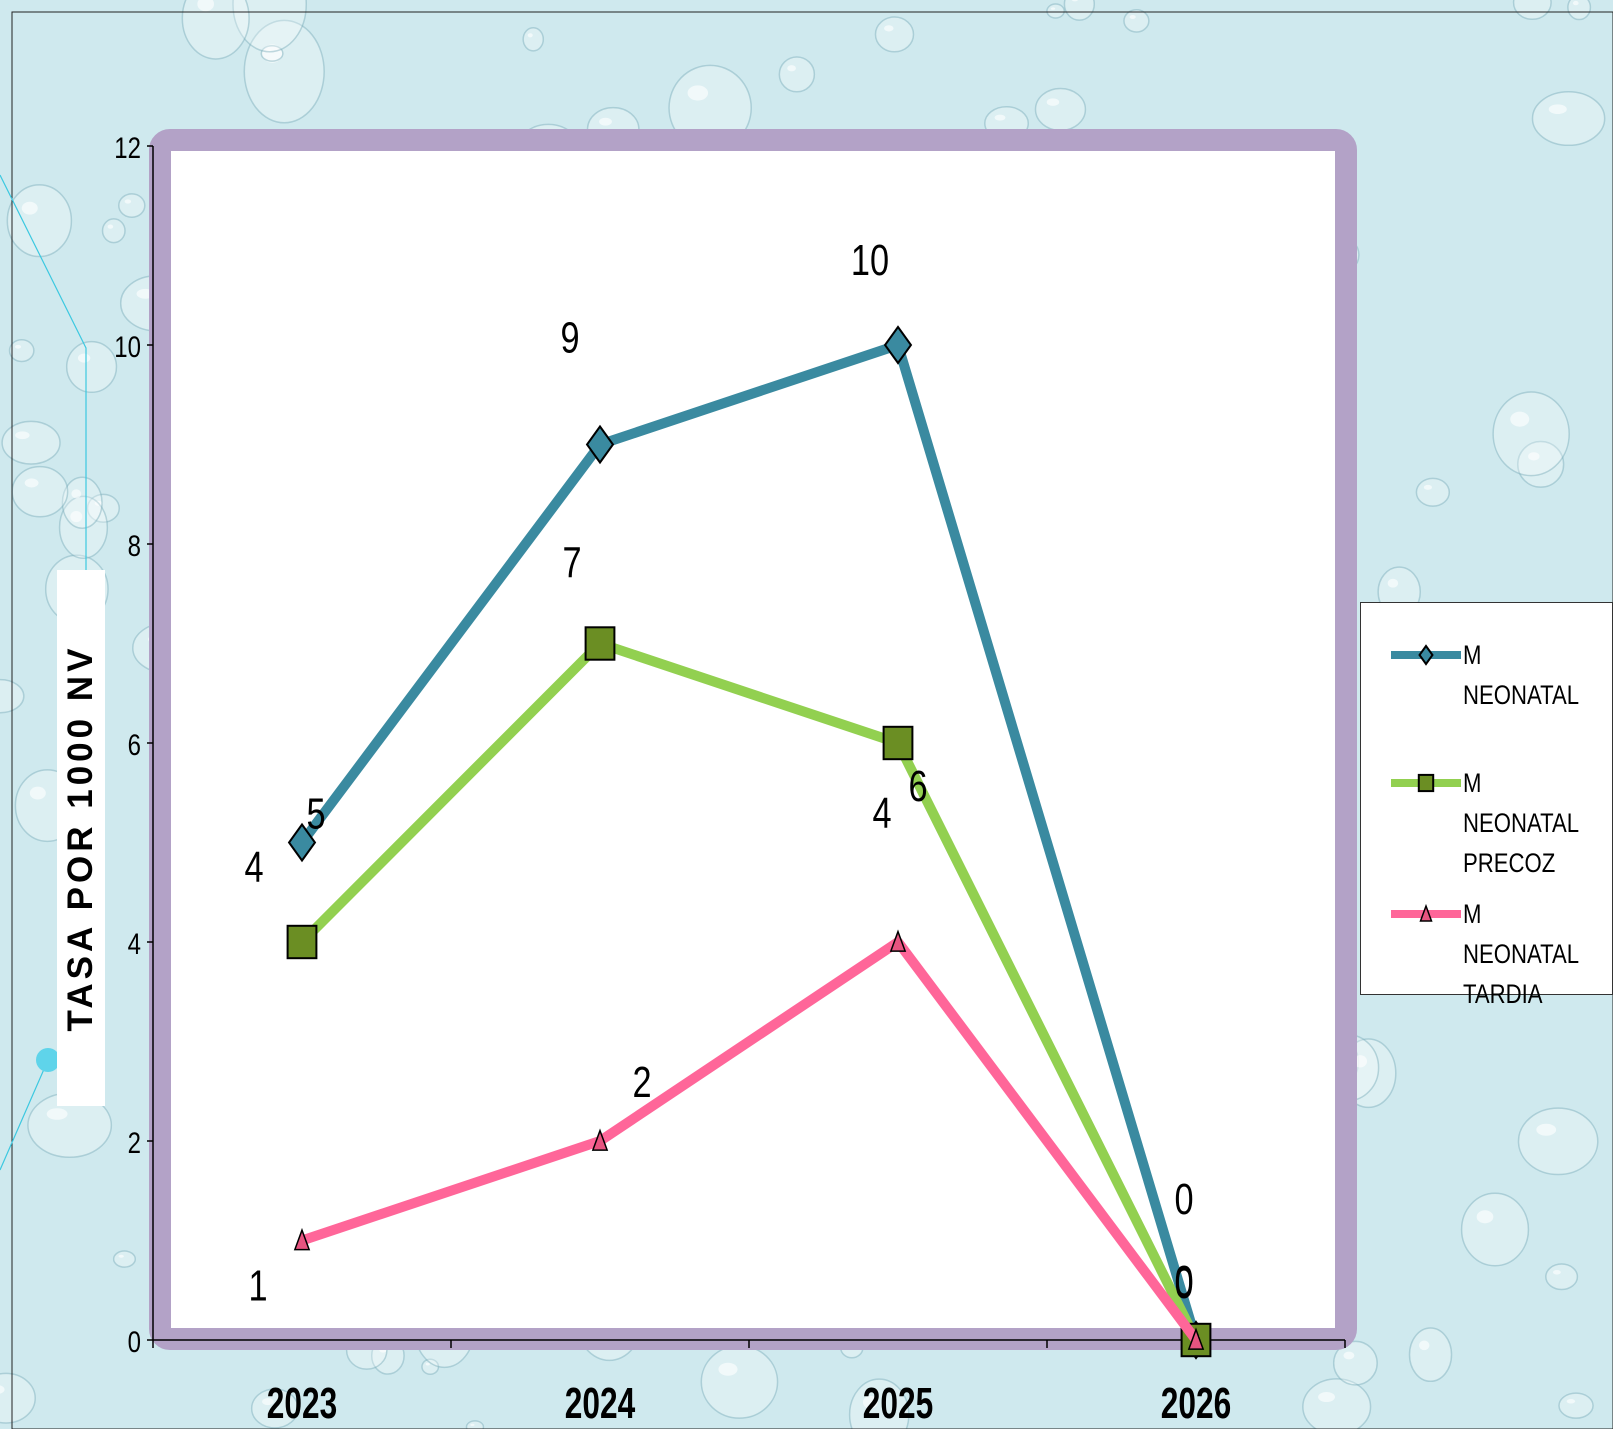  Describe the element at coordinates (48, 1060) in the screenshot. I see `decor-dot` at that location.